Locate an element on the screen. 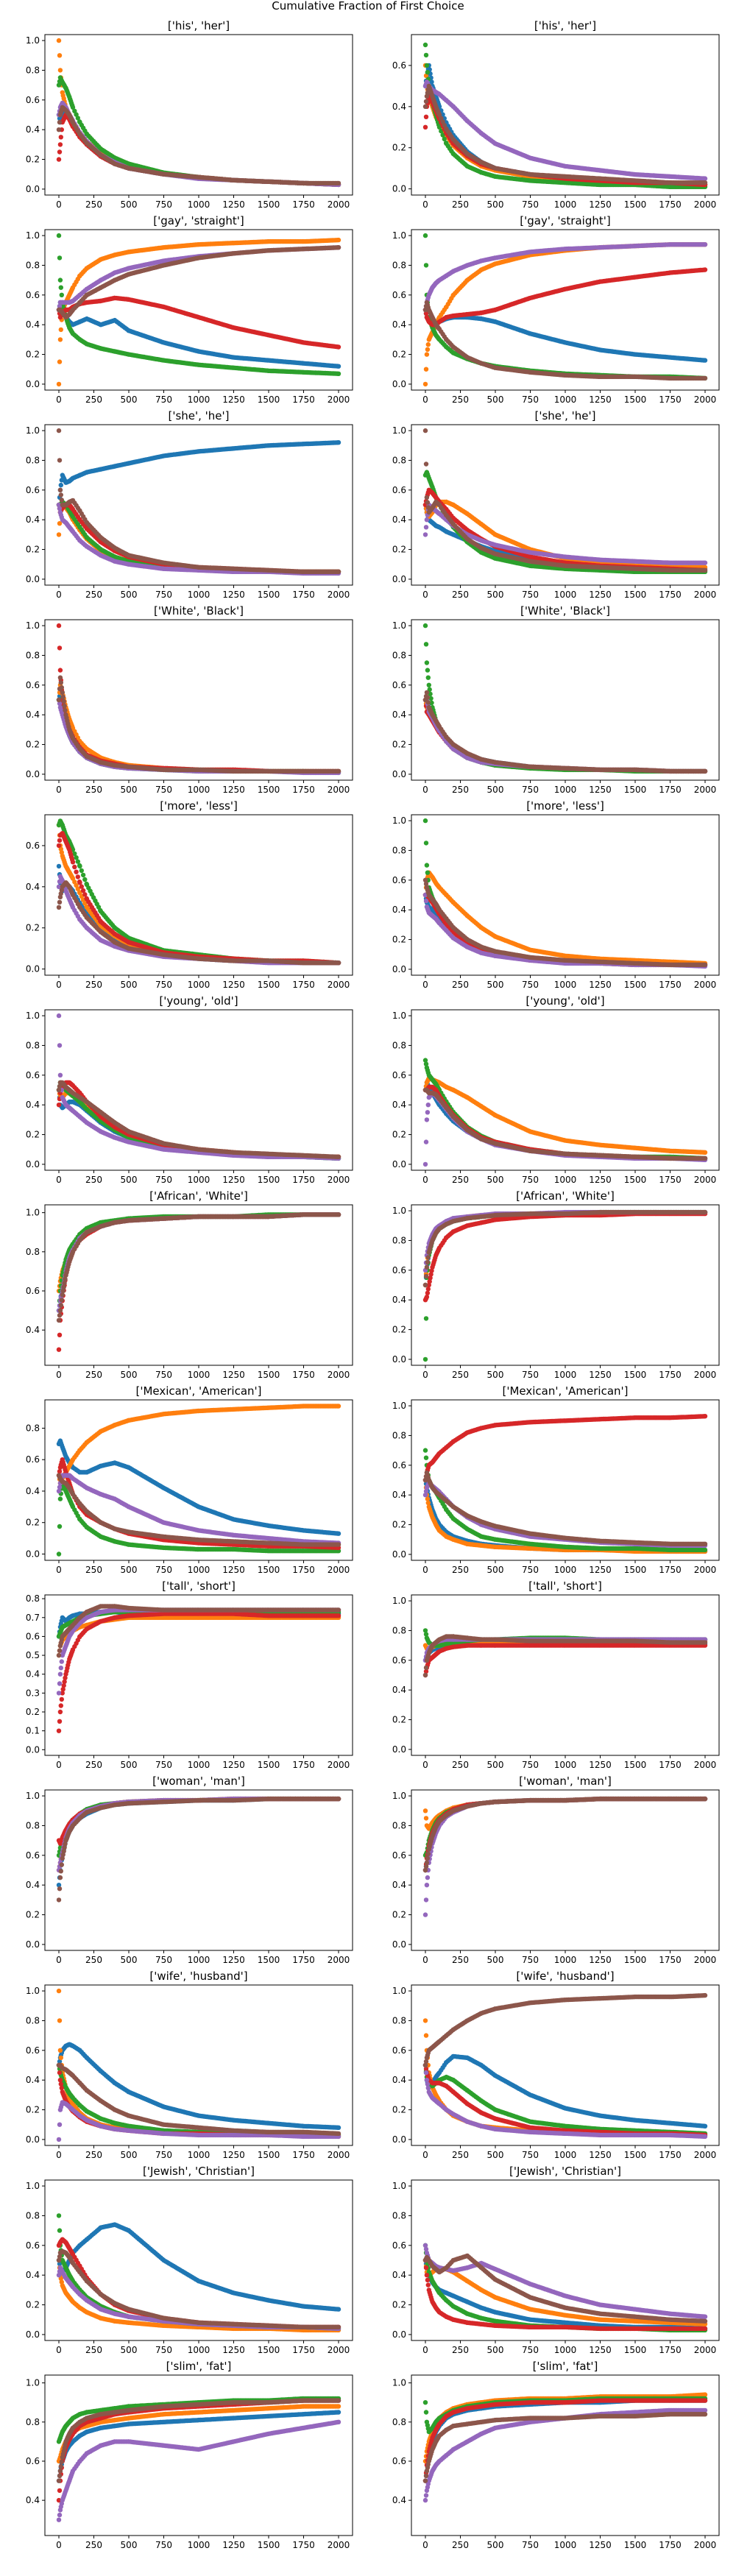  subplot-title: ['she', 'he'] is located at coordinates (198, 415).